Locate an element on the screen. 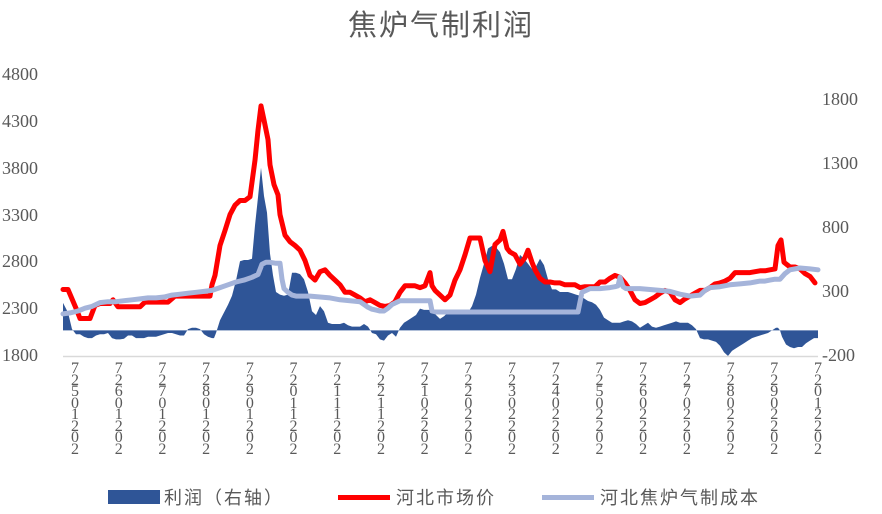 The height and width of the screenshot is (514, 882). left-y-tick: 3800 is located at coordinates (20, 167).